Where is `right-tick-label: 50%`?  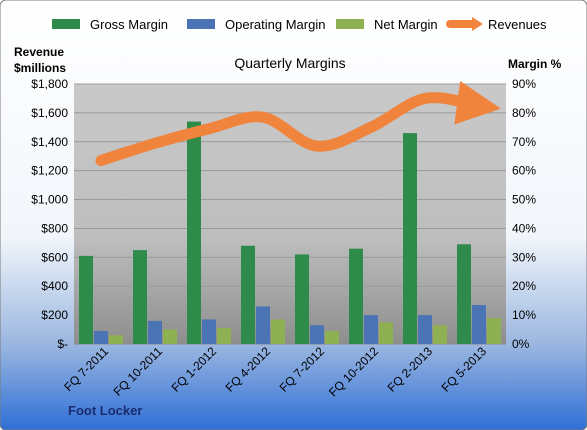 right-tick-label: 50% is located at coordinates (524, 200).